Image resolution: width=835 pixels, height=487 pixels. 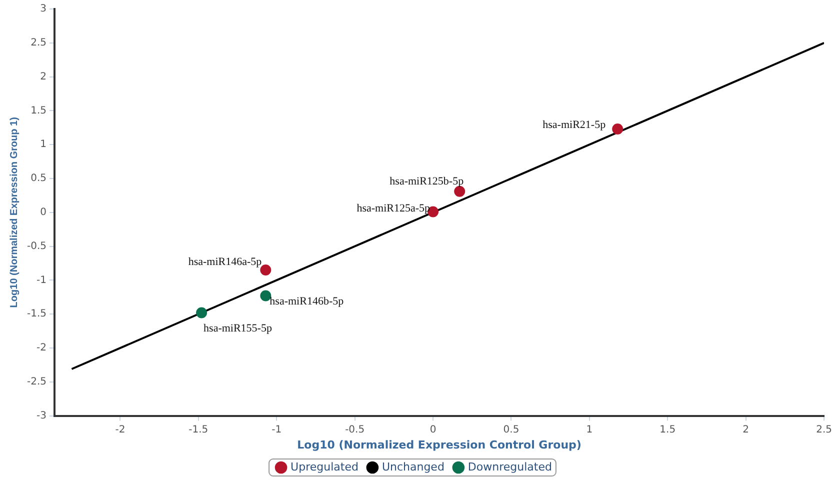 I want to click on x-tick-label: 2, so click(x=746, y=430).